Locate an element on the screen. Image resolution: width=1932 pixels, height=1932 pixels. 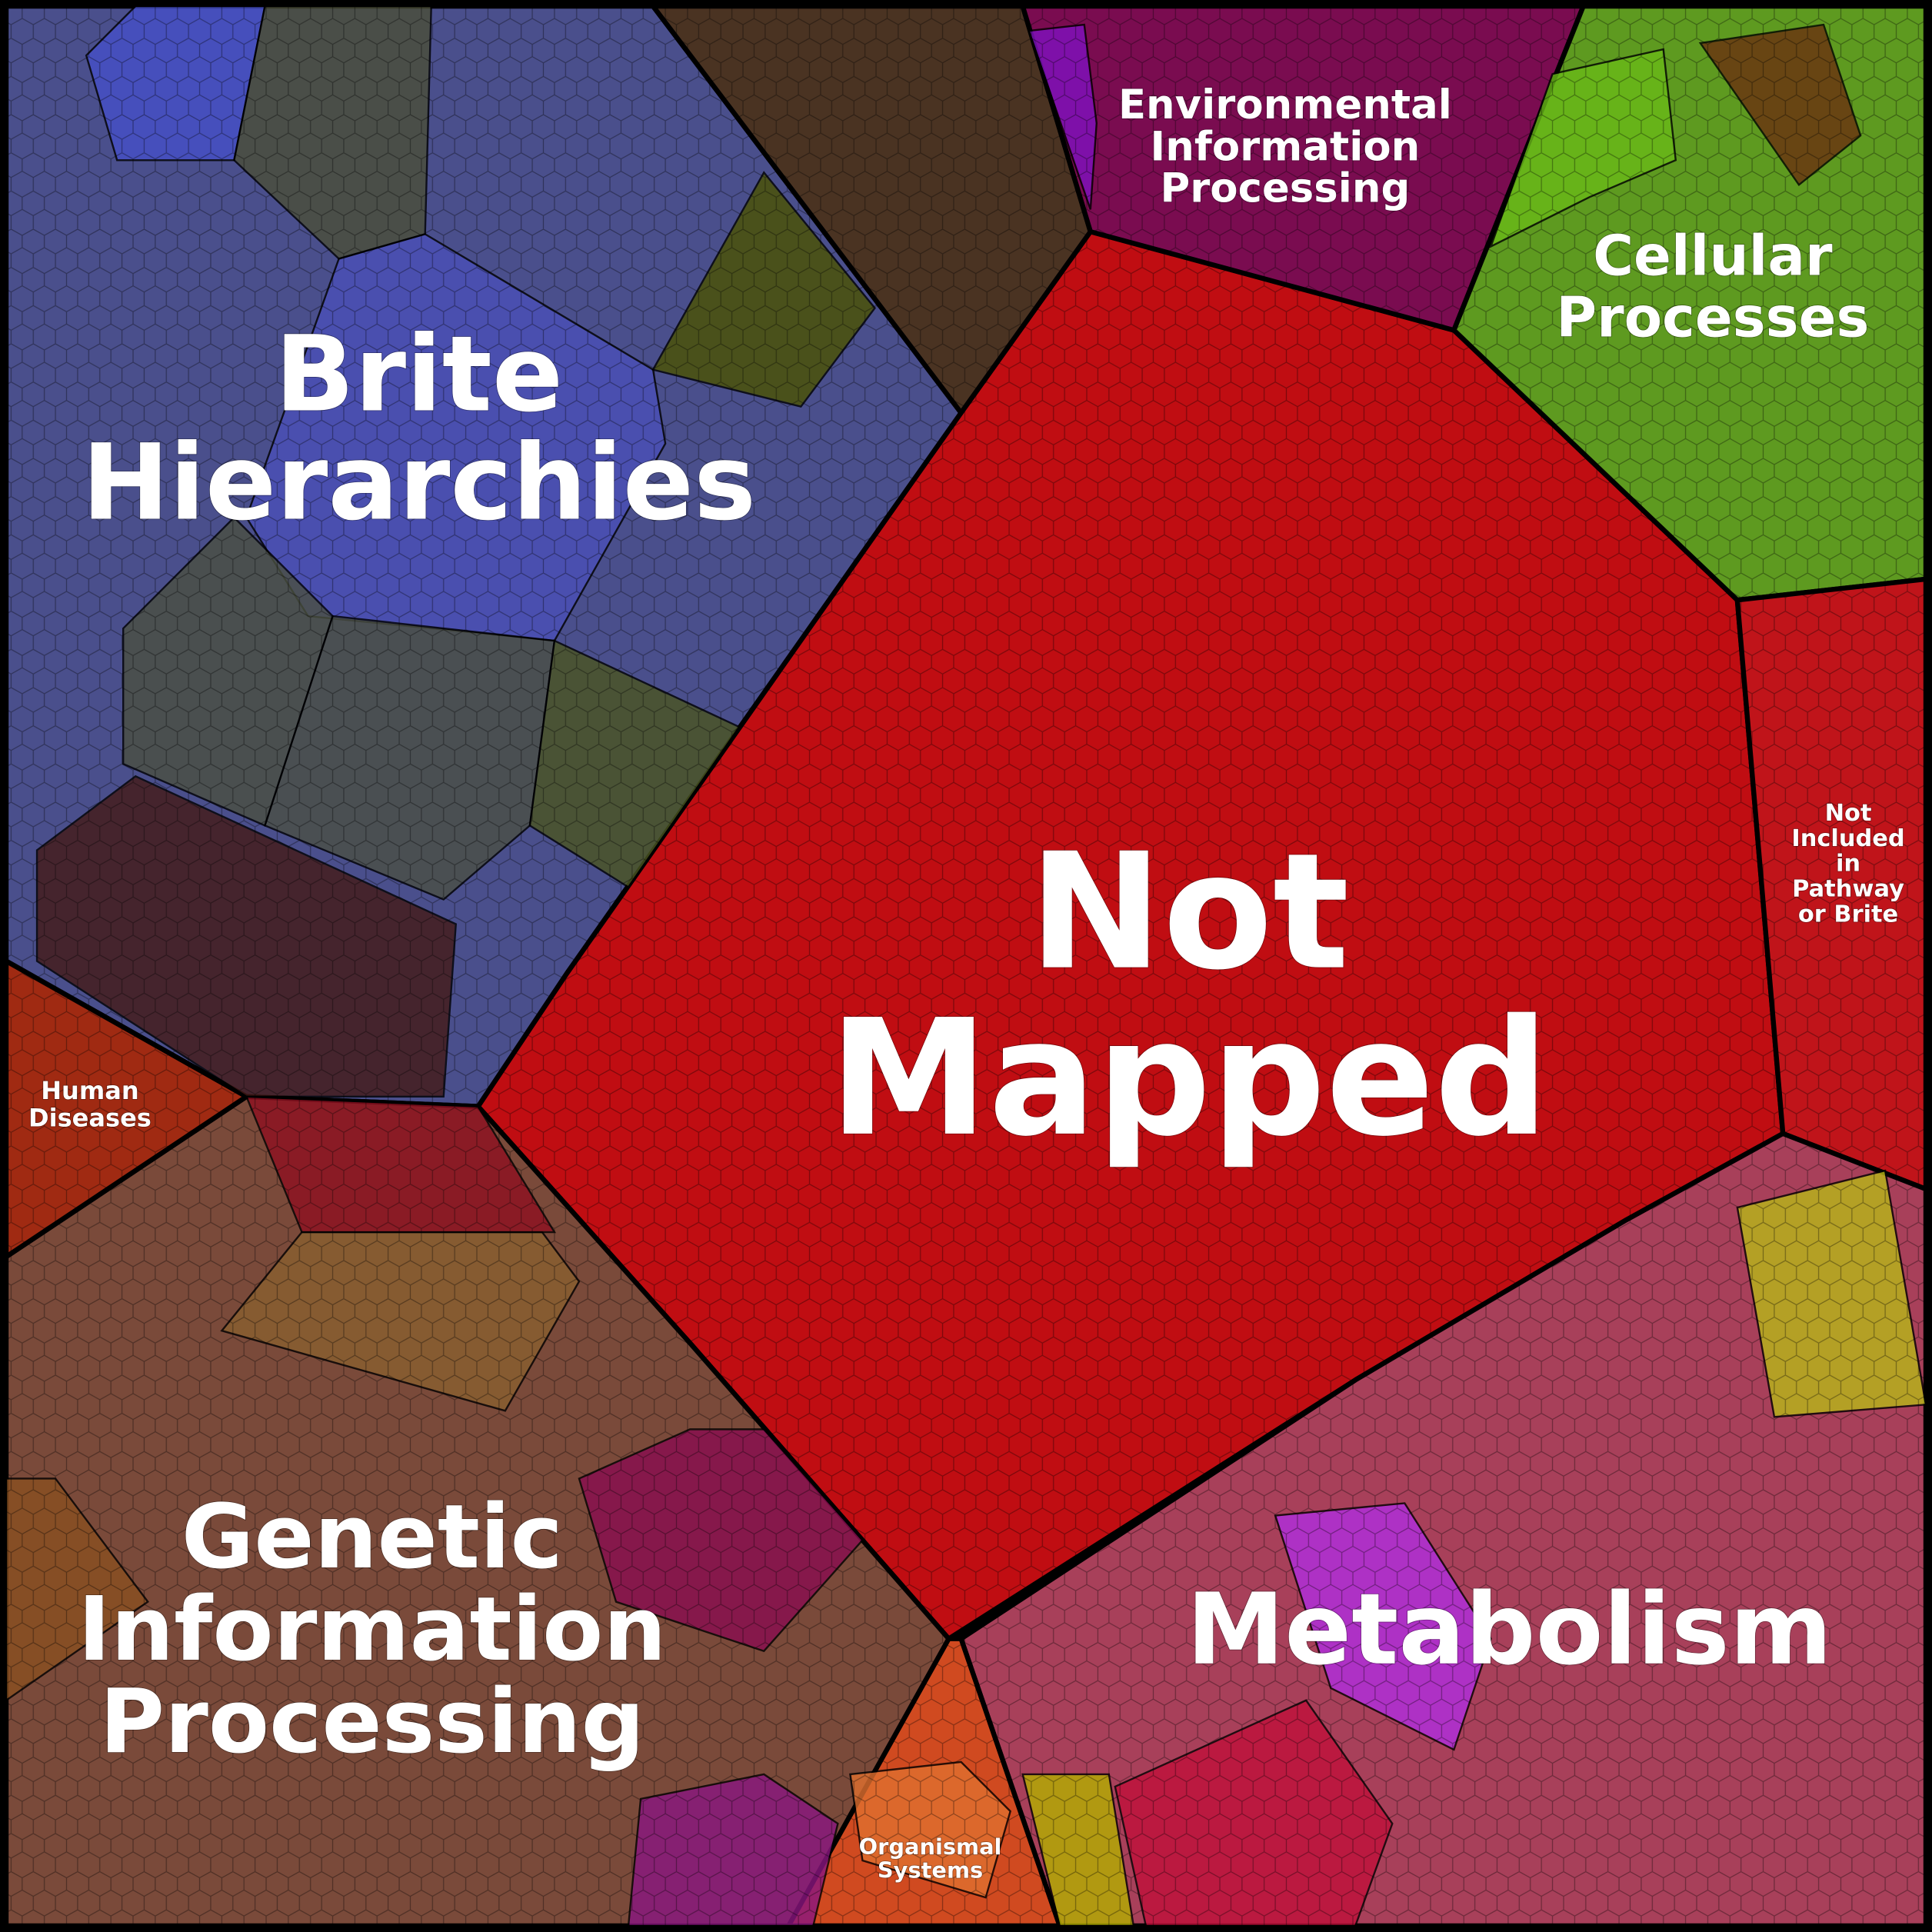
label-line: Mapped is located at coordinates (1189, 1079).